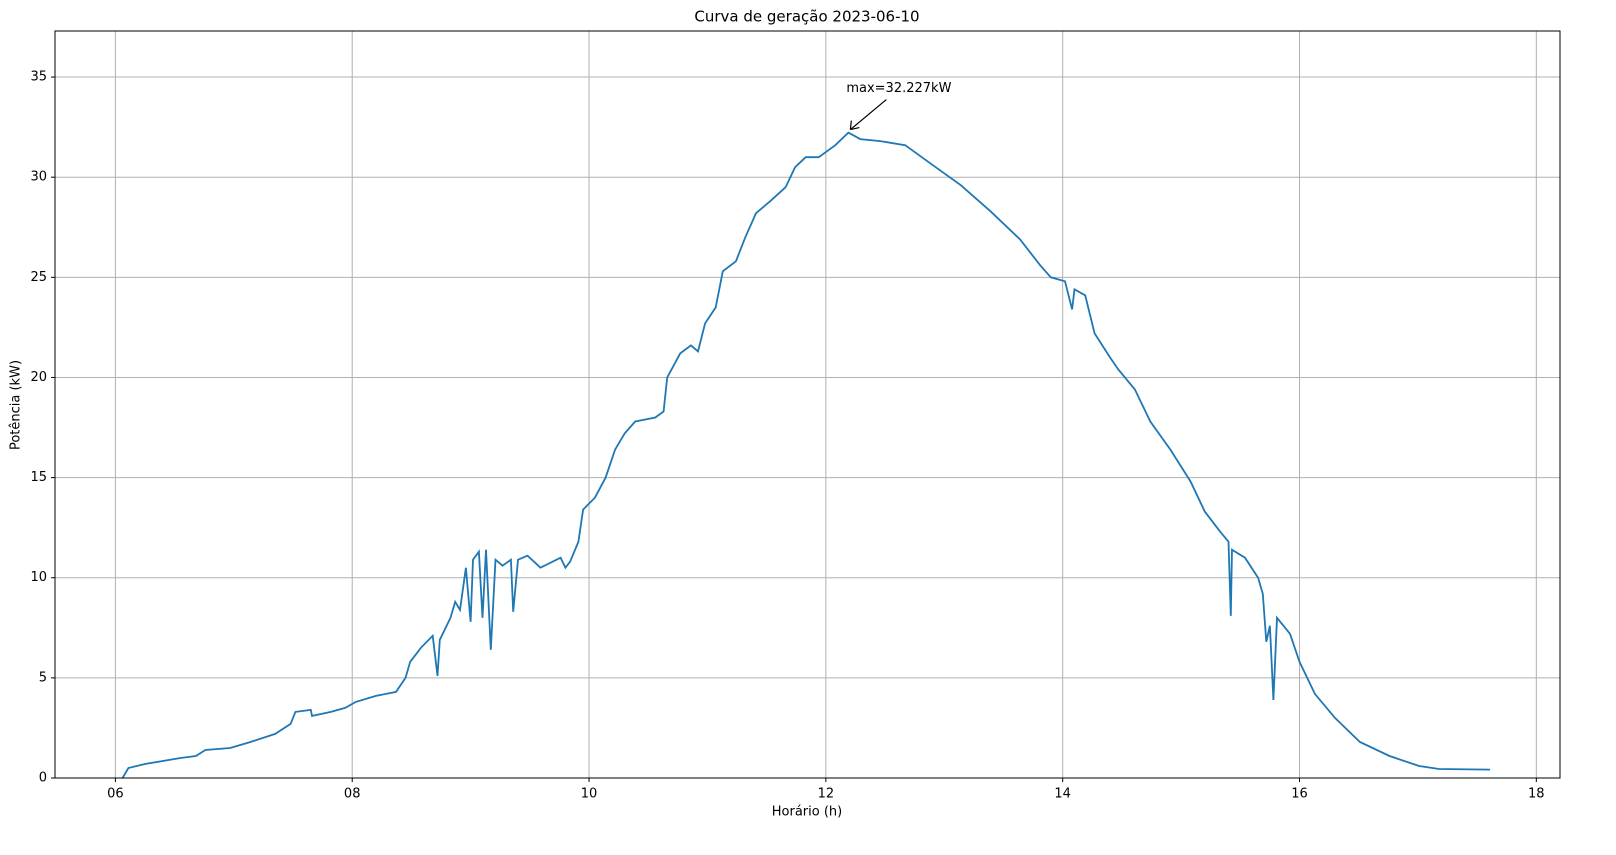  Describe the element at coordinates (1299, 794) in the screenshot. I see `x-tick-label: 16` at that location.